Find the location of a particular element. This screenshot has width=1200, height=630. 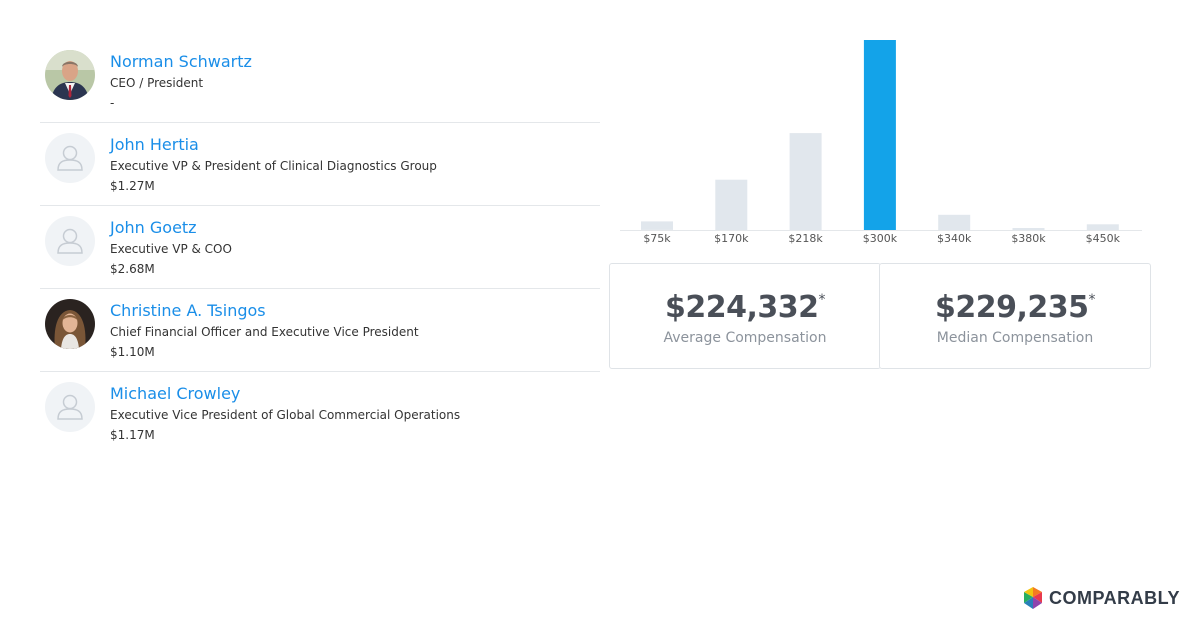

comparably-logo-icon is located at coordinates (1032, 598).